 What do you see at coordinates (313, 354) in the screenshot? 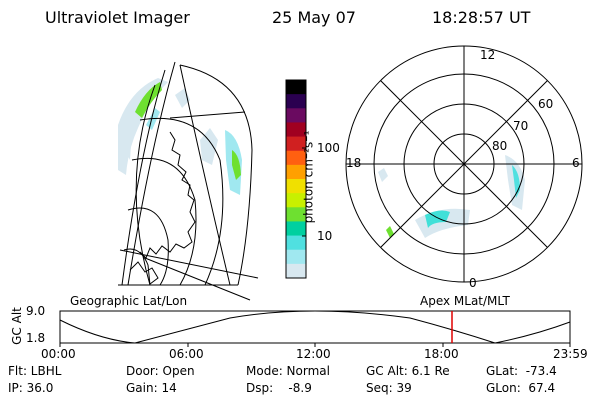
I see `time-tick-1200: 12:00` at bounding box center [313, 354].